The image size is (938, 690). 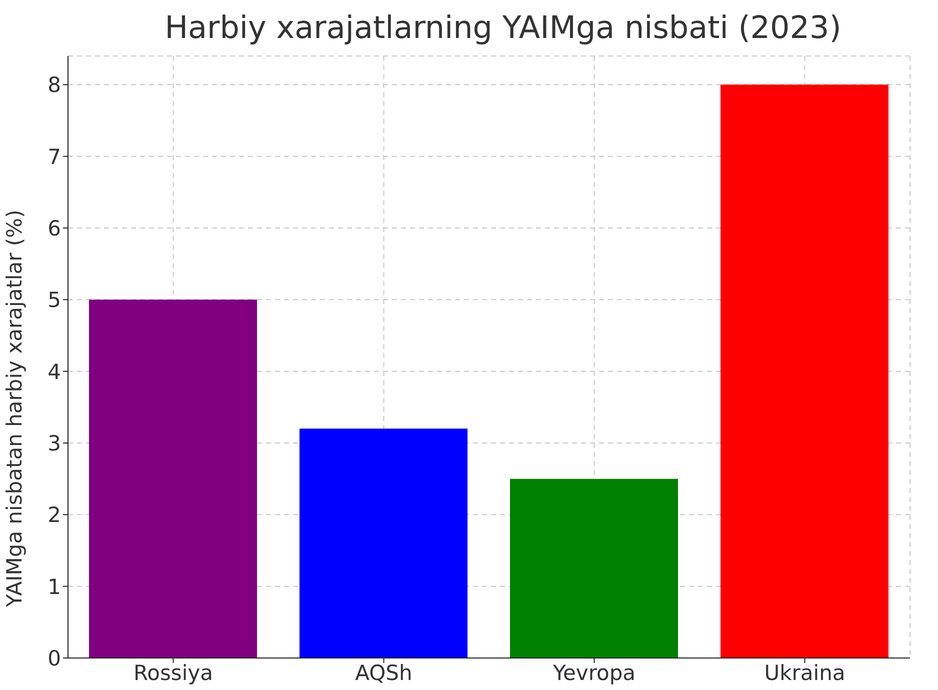 What do you see at coordinates (383, 672) in the screenshot?
I see `x-tick-label: AQSh` at bounding box center [383, 672].